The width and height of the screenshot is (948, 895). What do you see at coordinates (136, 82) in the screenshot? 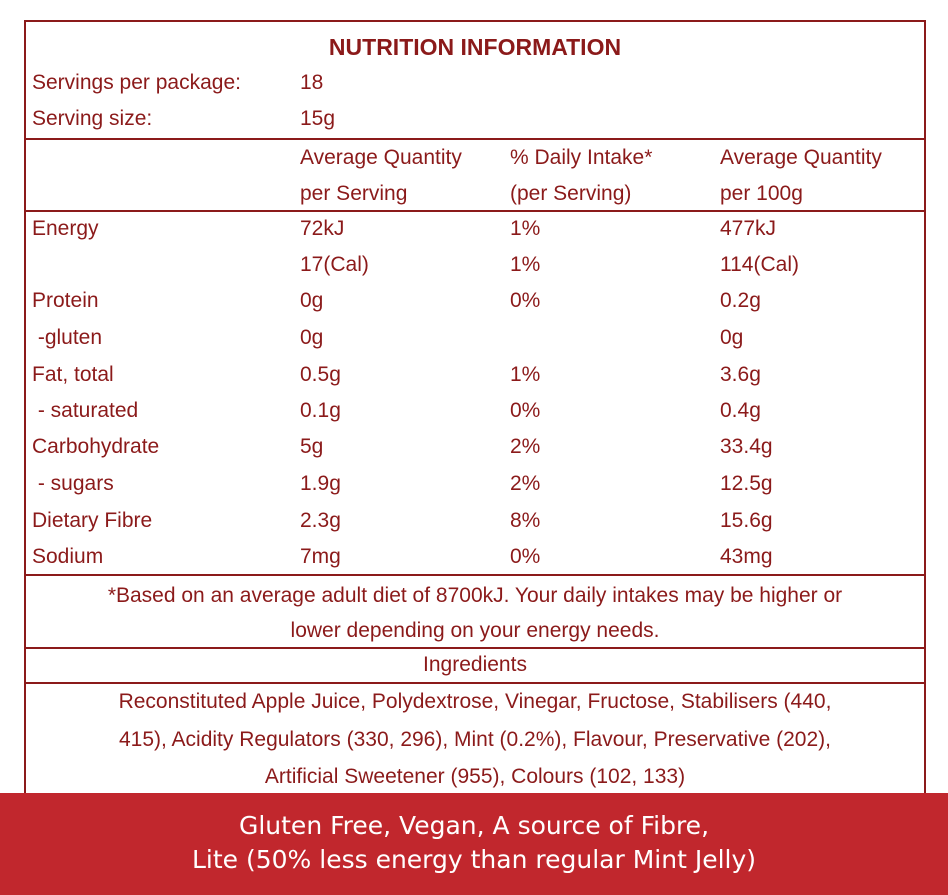
I see `servings-per-package-label: Servings per package:` at bounding box center [136, 82].